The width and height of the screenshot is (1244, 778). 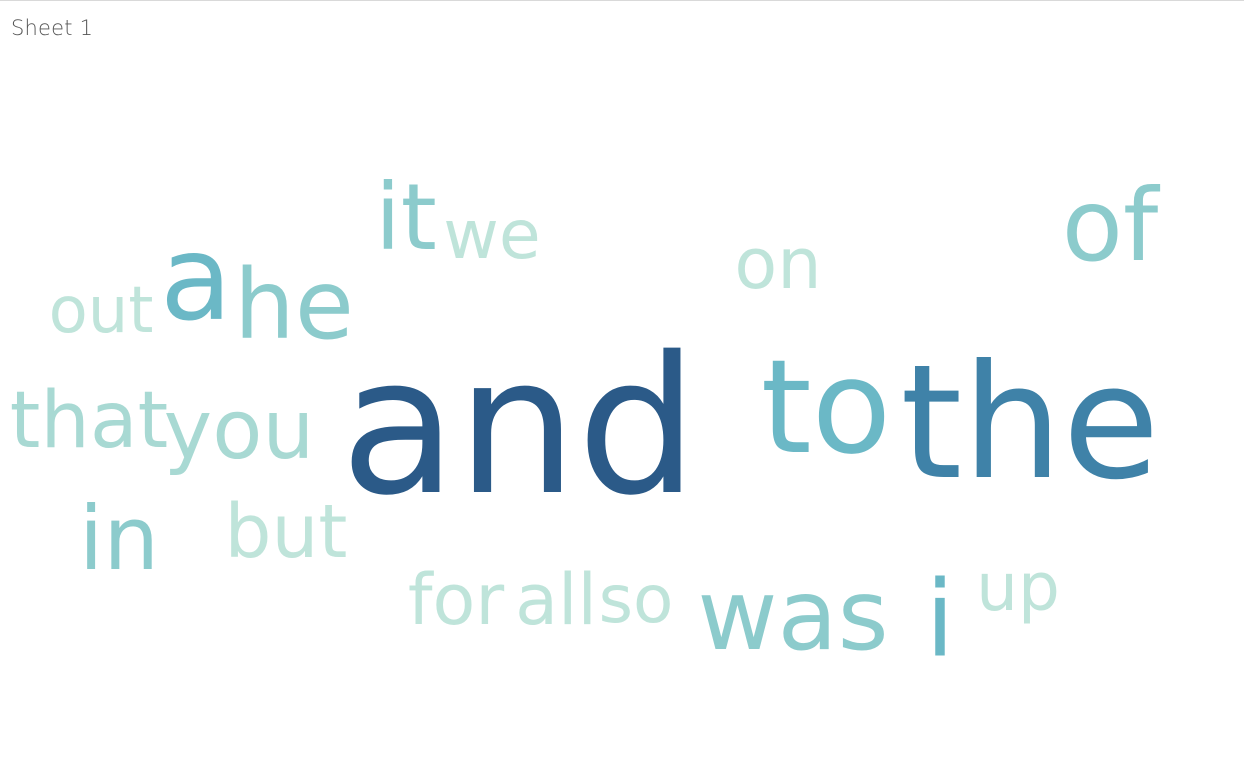 I want to click on word-it: it, so click(x=406, y=217).